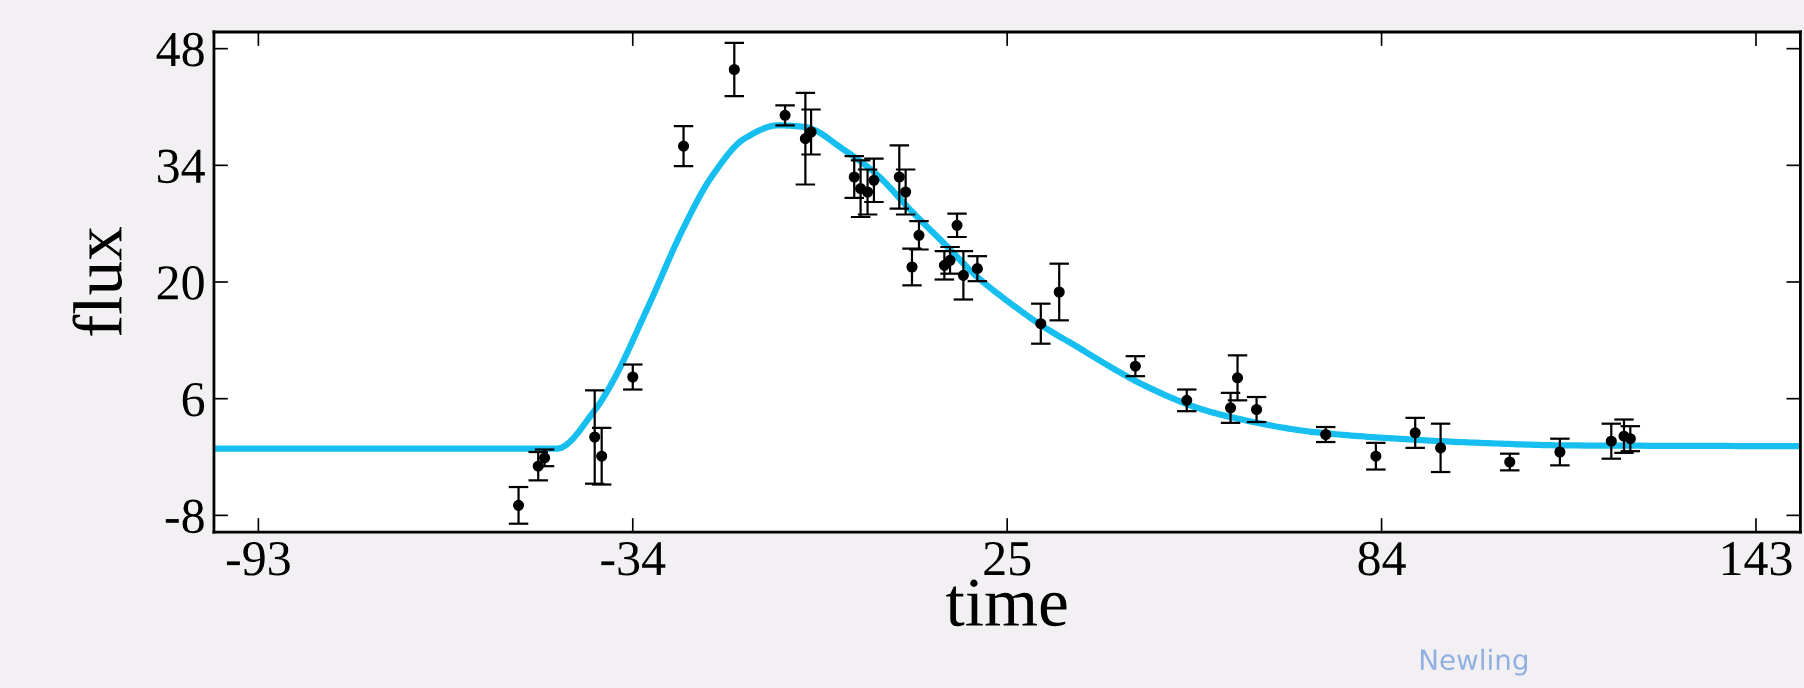 The width and height of the screenshot is (1804, 688). I want to click on y-axis-title: flux, so click(97, 281).